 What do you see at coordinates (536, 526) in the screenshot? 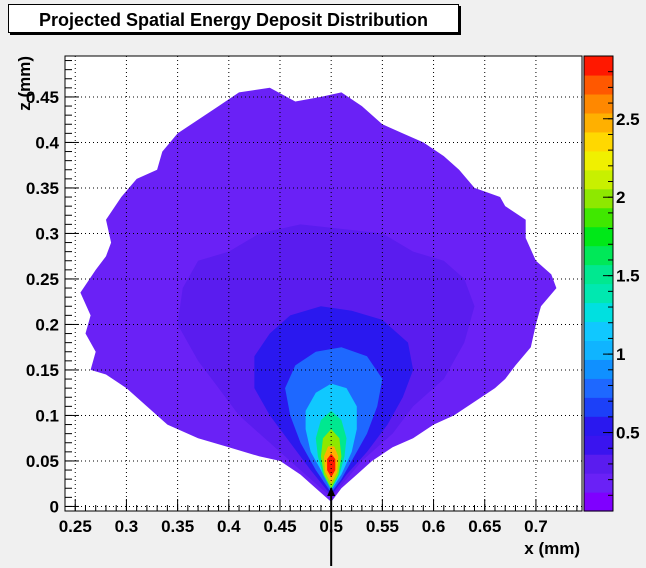
I see `x-tick-label-9: 0.7` at bounding box center [536, 526].